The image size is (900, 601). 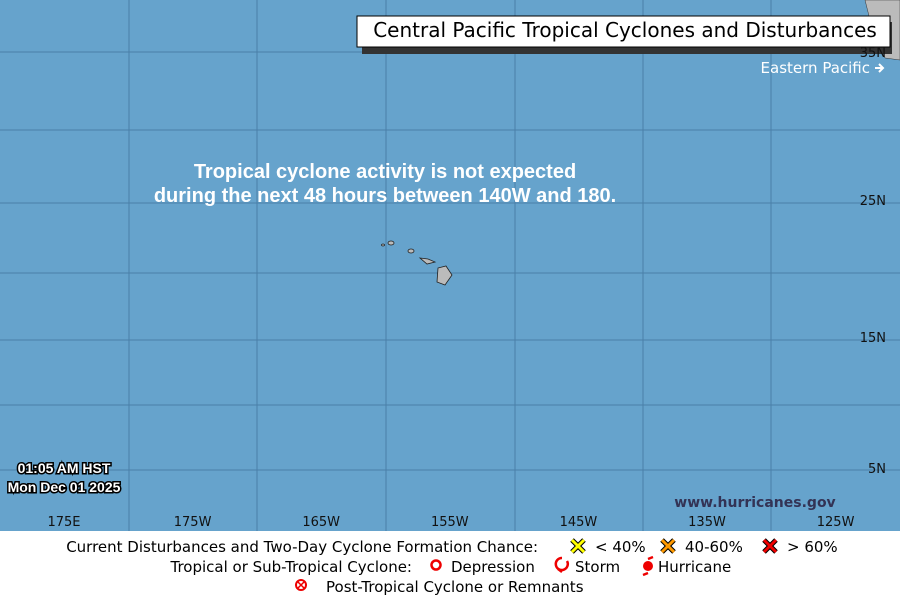 I want to click on hawaiian-islands, so click(x=417, y=263).